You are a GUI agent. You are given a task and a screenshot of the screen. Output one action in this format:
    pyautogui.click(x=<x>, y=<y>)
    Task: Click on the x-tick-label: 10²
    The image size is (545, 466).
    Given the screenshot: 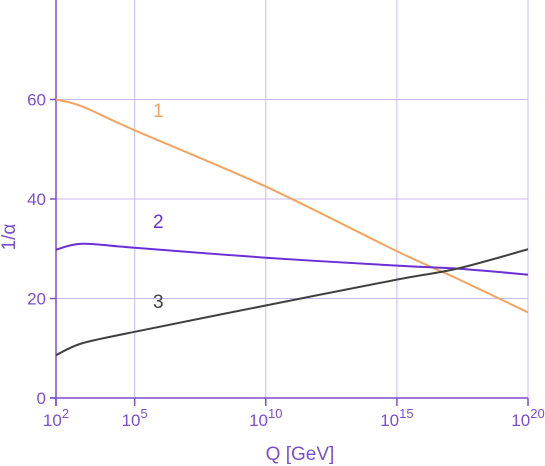 What is the action you would take?
    pyautogui.click(x=56, y=418)
    